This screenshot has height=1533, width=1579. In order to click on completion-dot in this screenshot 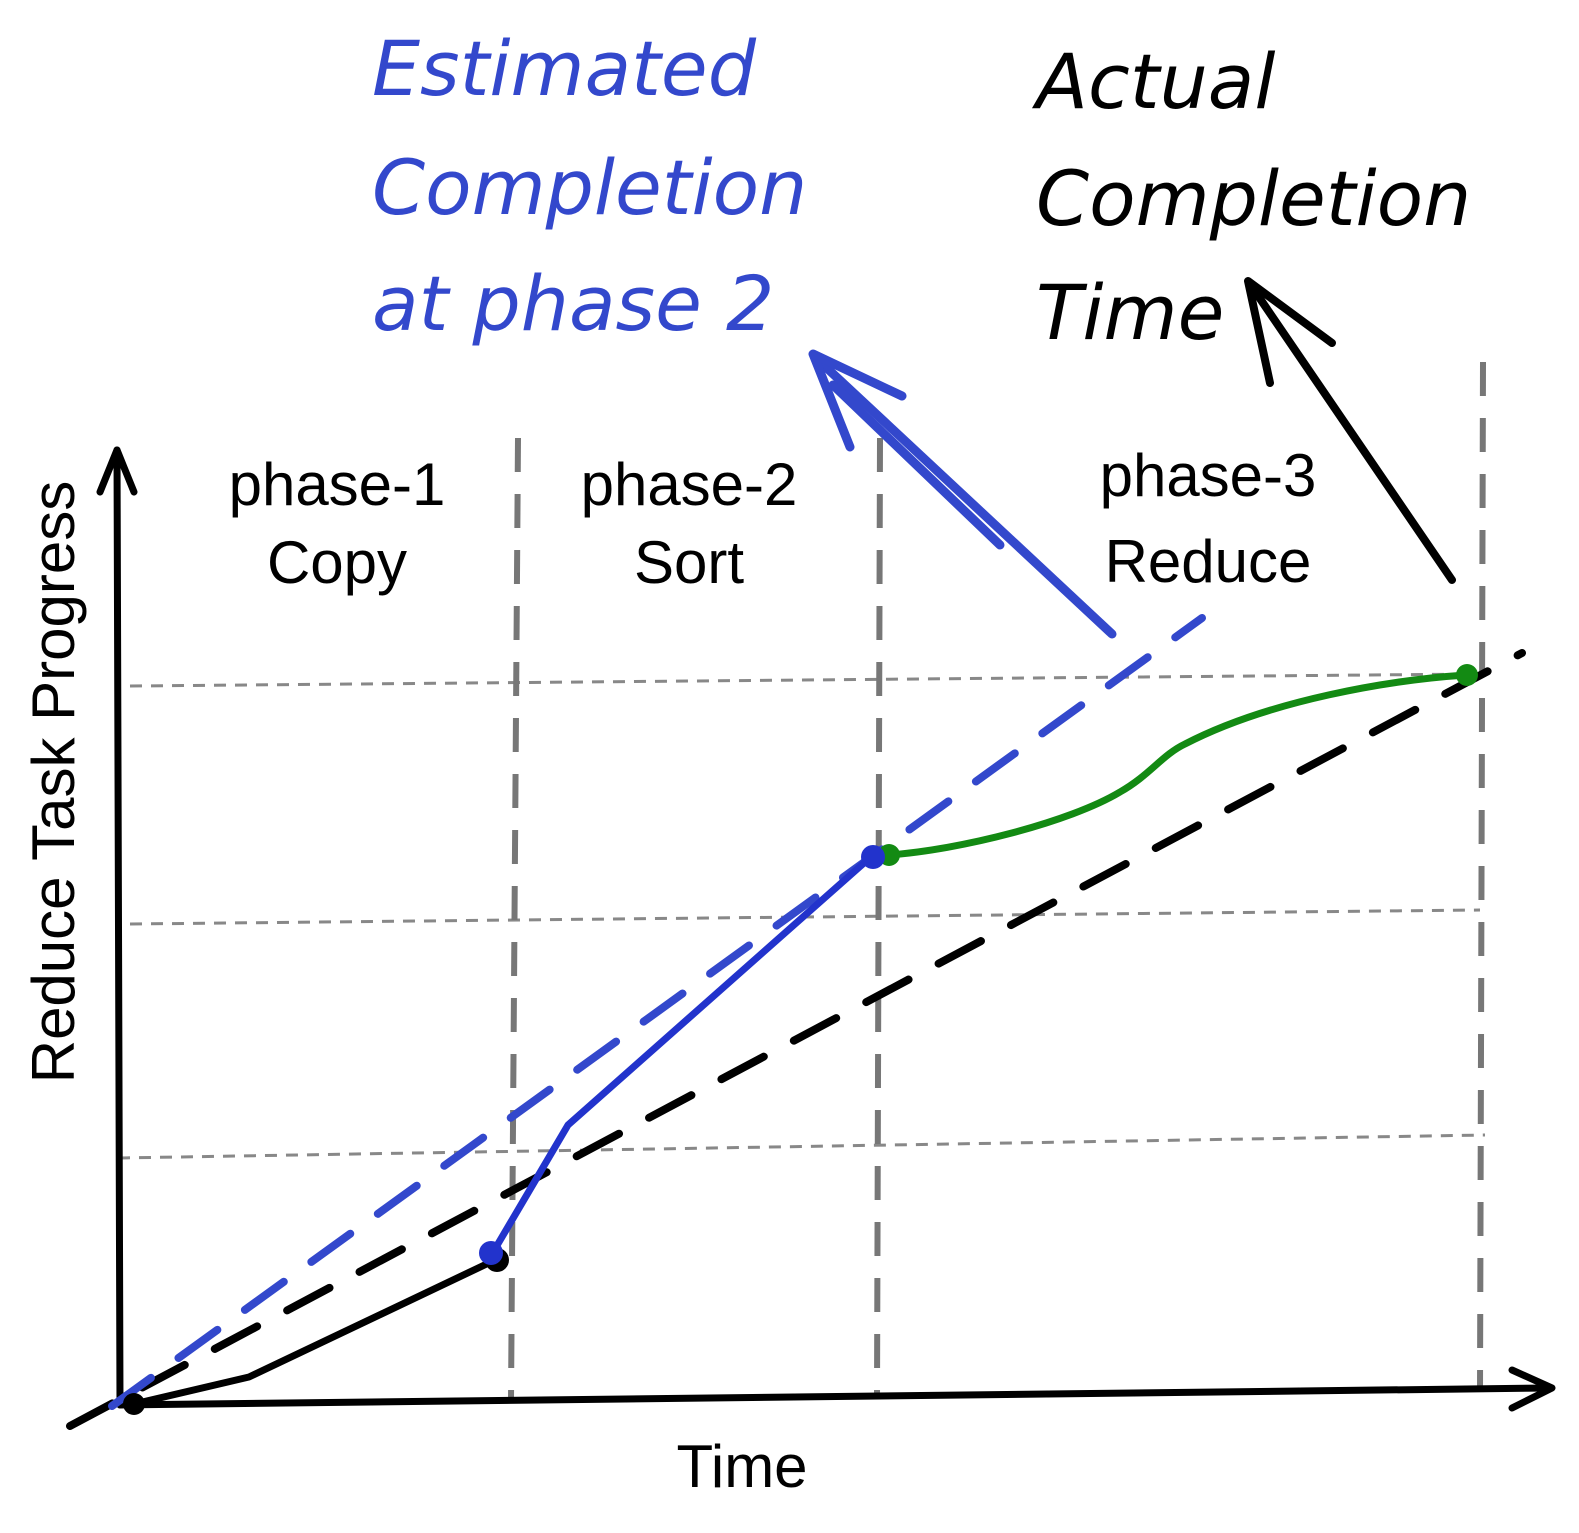, I will do `click(1467, 675)`.